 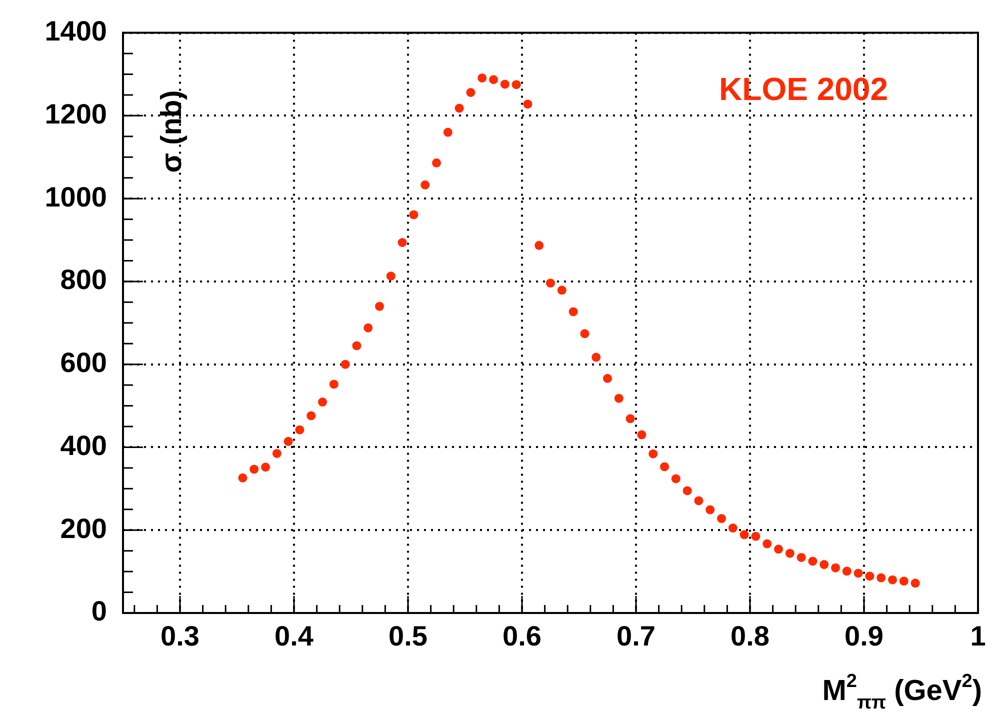 What do you see at coordinates (408, 636) in the screenshot?
I see `x-tick-label: 0.5` at bounding box center [408, 636].